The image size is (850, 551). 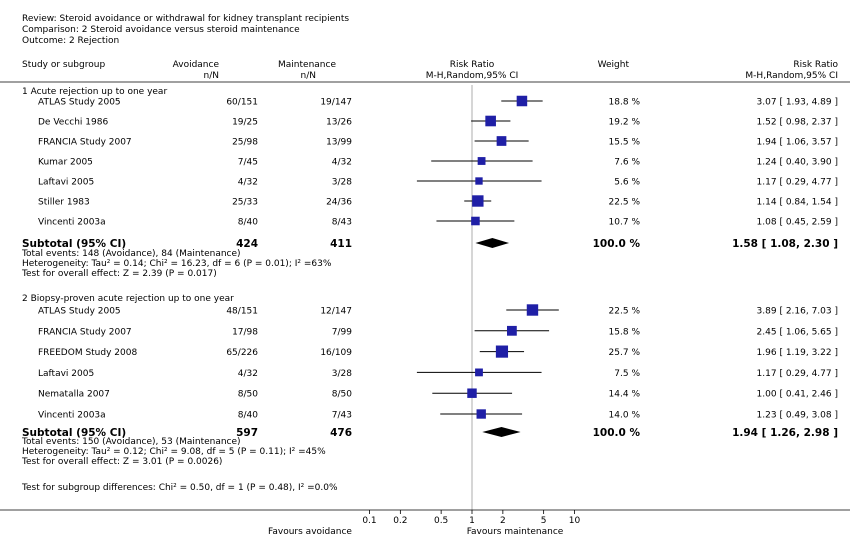 I want to click on col-weight-header: Weight, so click(x=614, y=65).